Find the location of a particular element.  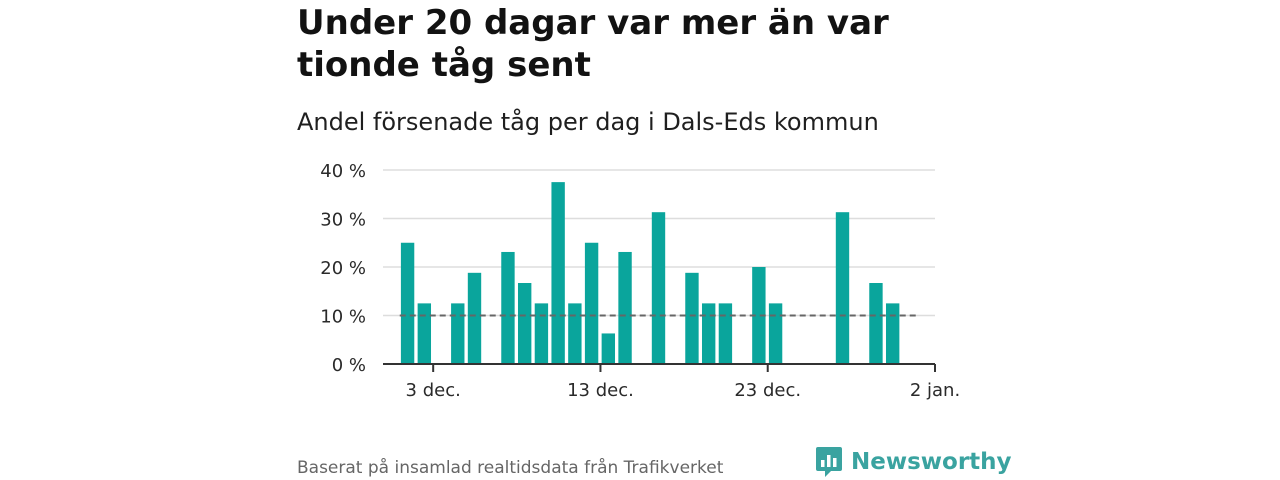

axes is located at coordinates (659, 367).